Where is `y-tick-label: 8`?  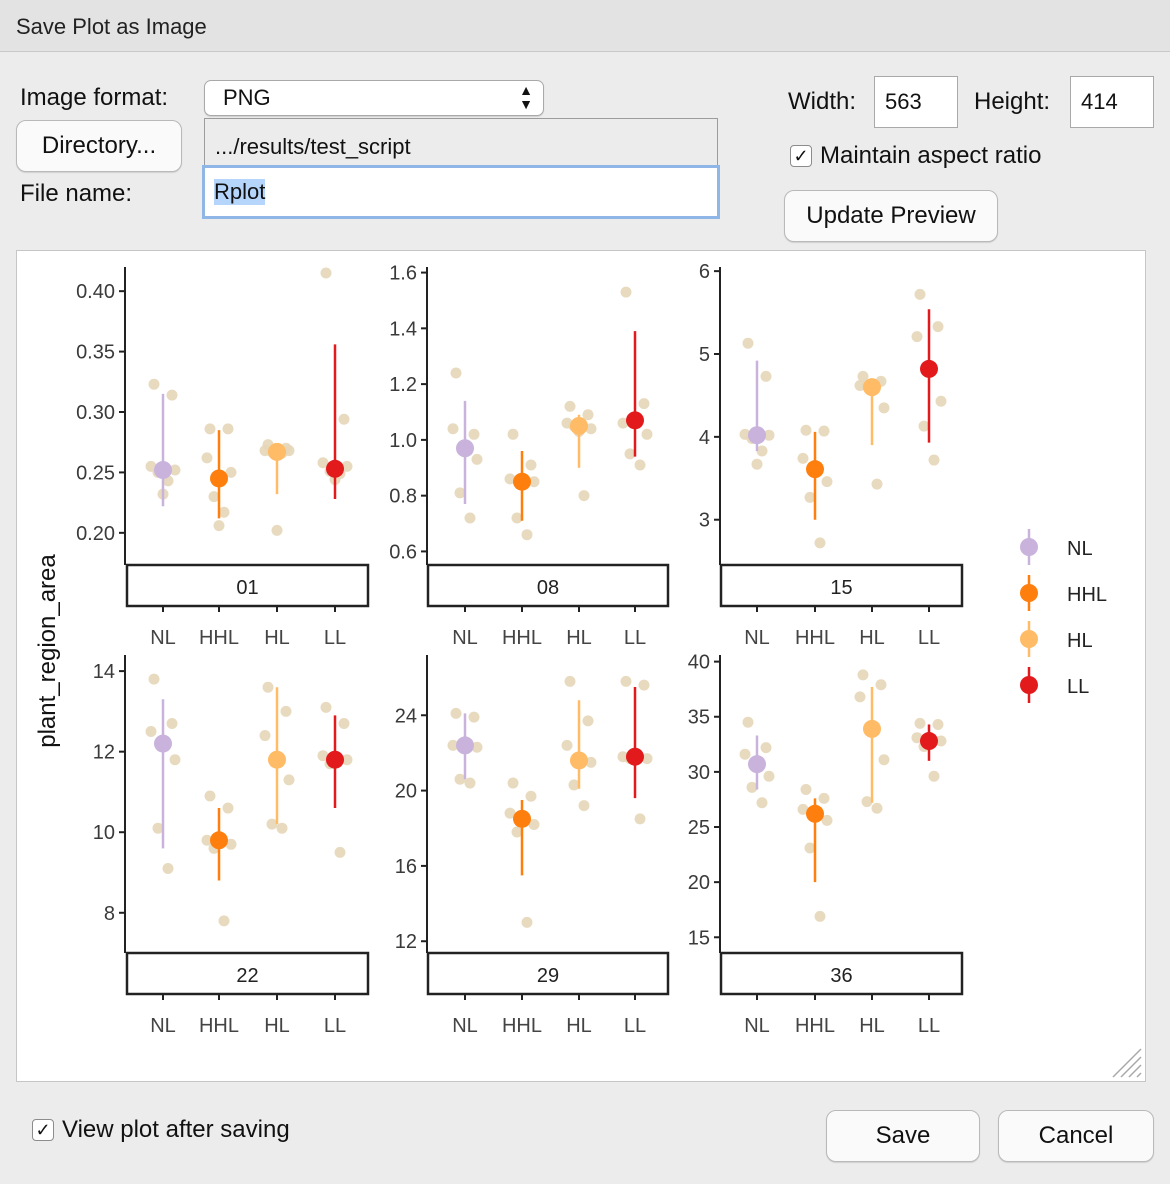
y-tick-label: 8 is located at coordinates (109, 914).